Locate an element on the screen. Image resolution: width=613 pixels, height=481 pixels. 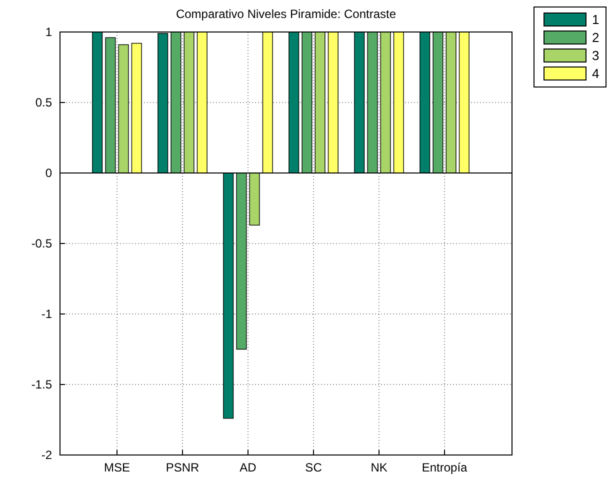
x-tick-label: SC is located at coordinates (313, 467).